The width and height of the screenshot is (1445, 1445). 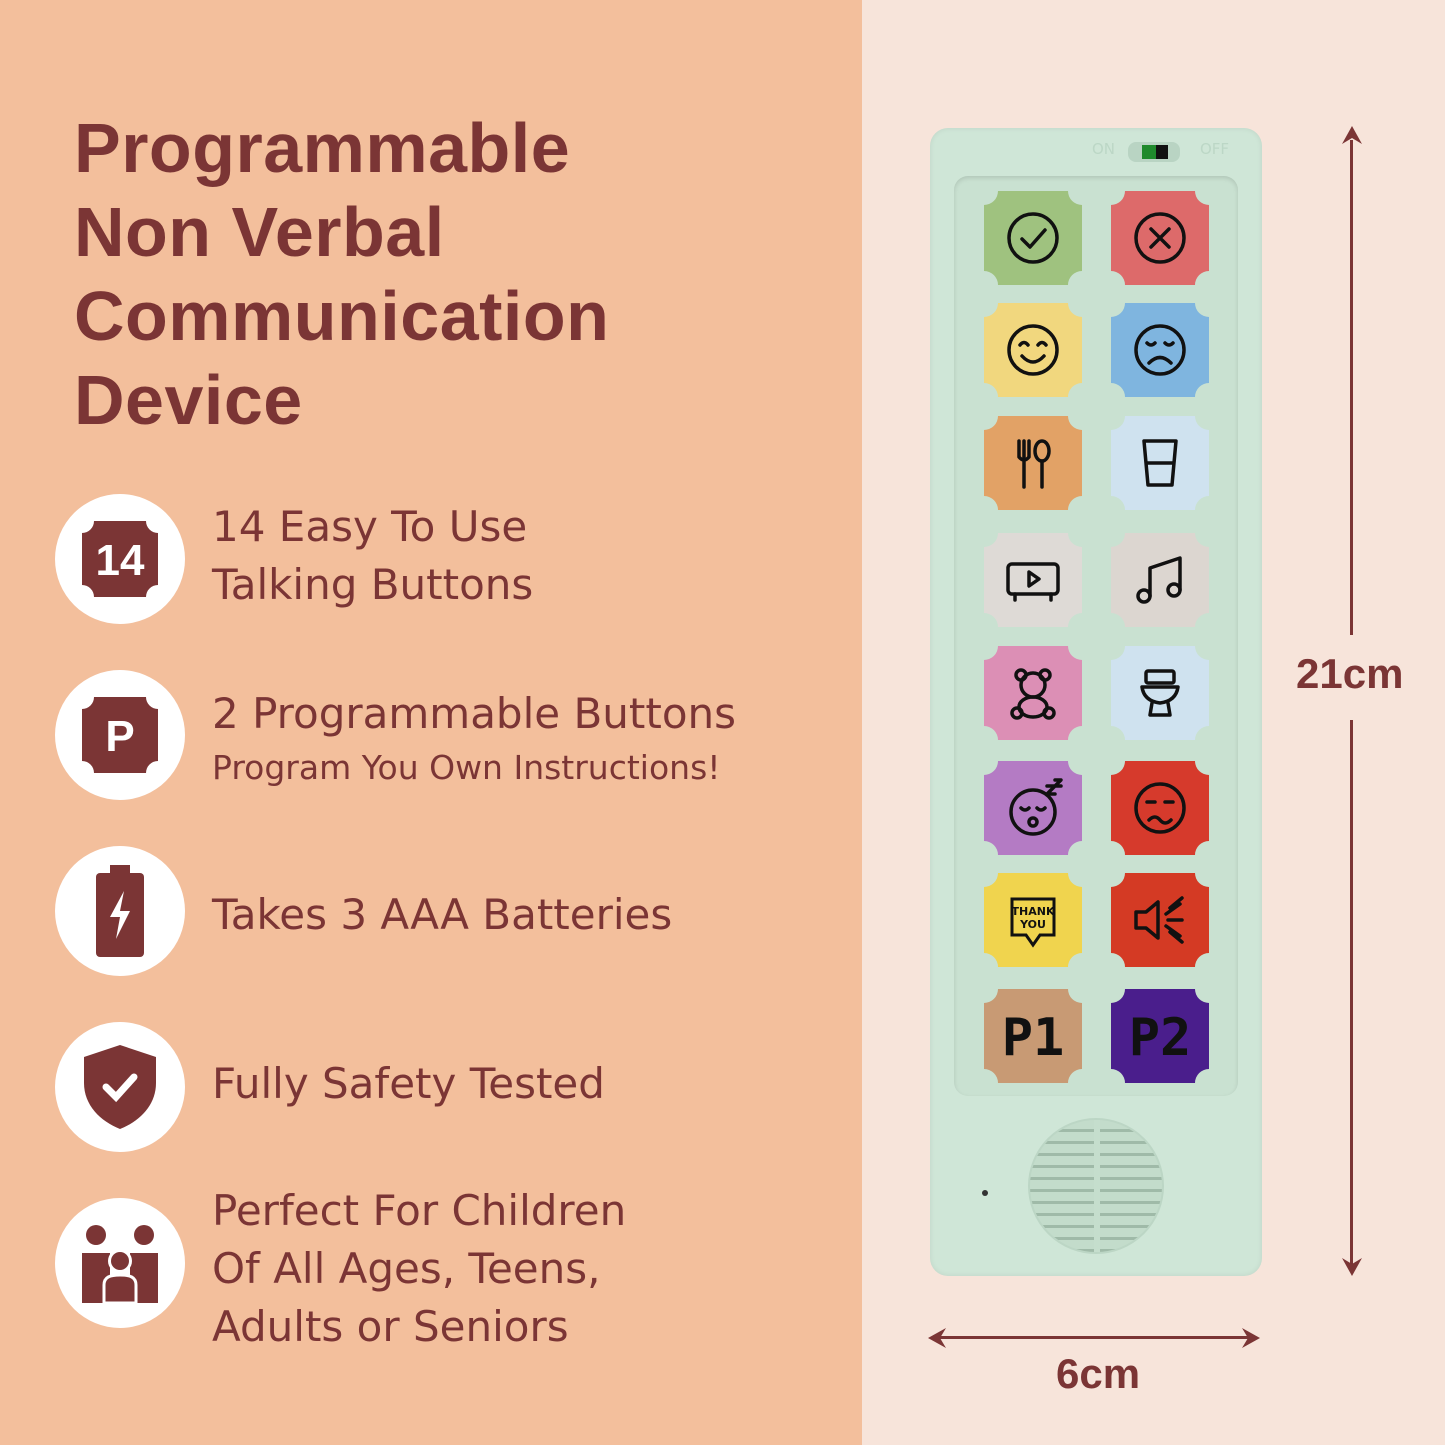 I want to click on feature-title: 2 Programmable Buttons, so click(x=474, y=713).